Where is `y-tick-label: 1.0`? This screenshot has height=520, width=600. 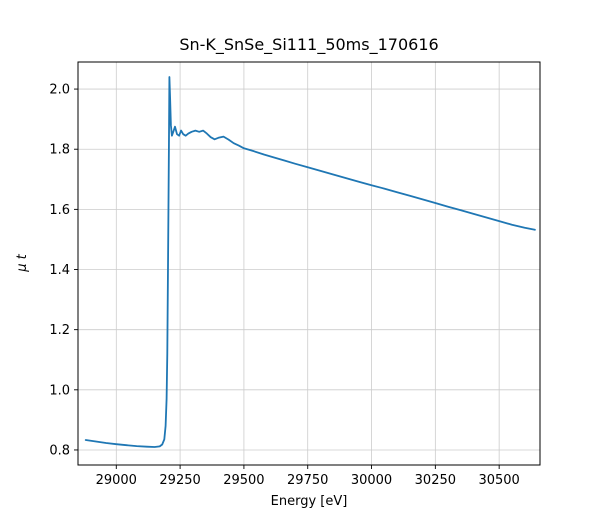
y-tick-label: 1.0 is located at coordinates (59, 390).